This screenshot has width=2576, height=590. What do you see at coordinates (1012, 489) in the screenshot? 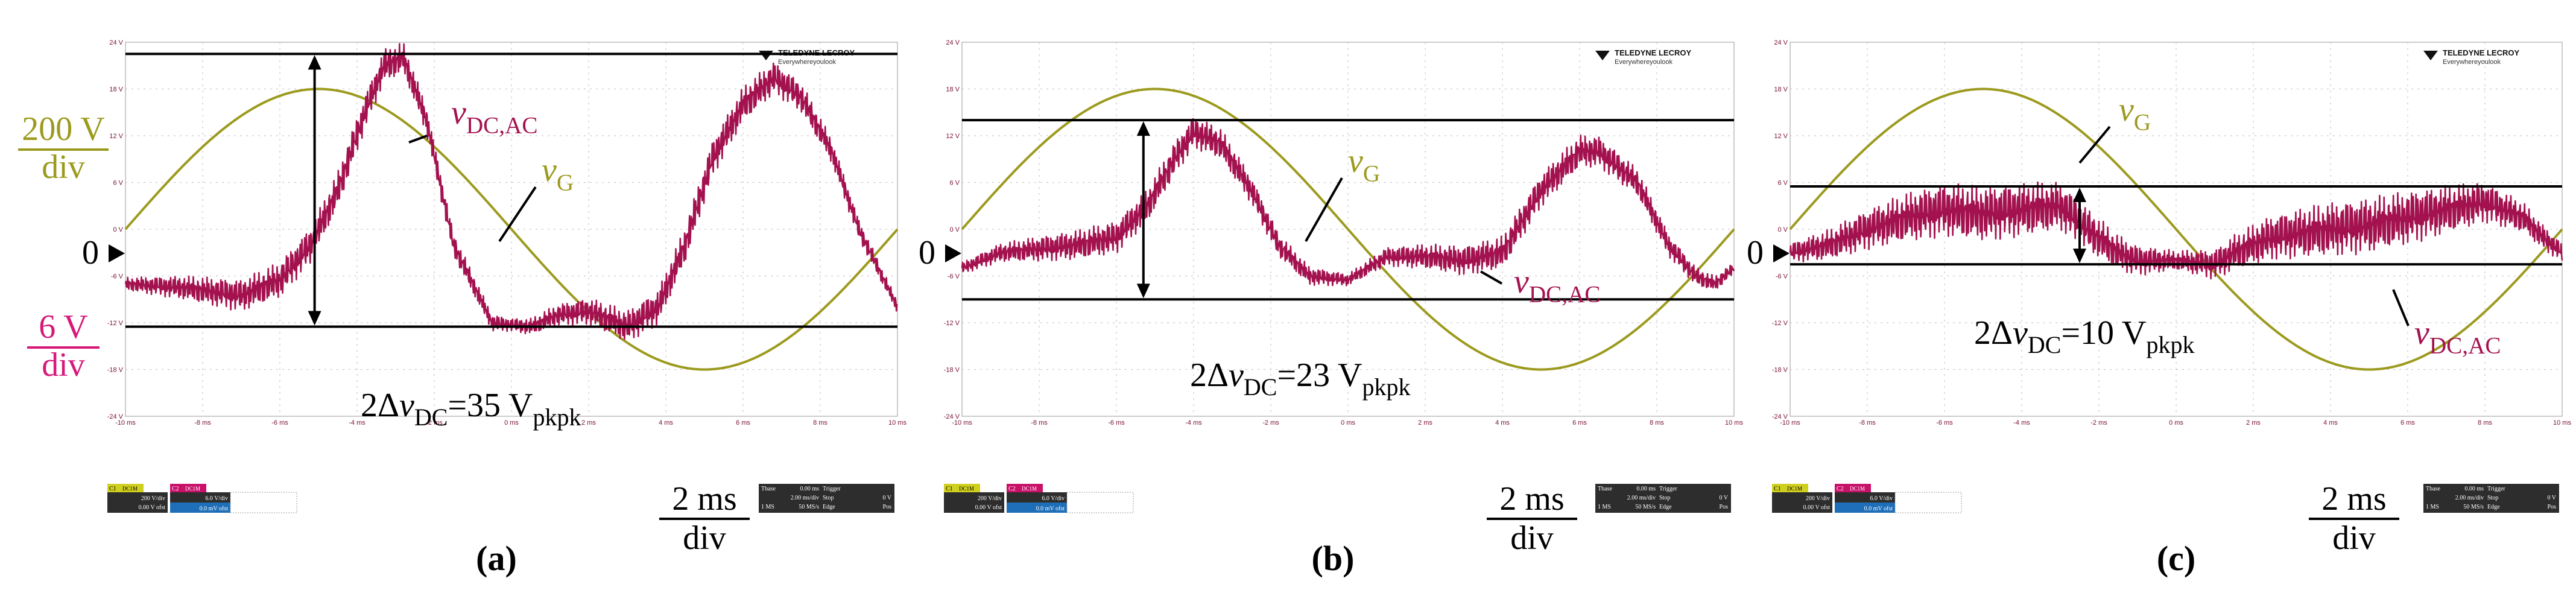
I see `c2-tag: C2` at bounding box center [1012, 489].